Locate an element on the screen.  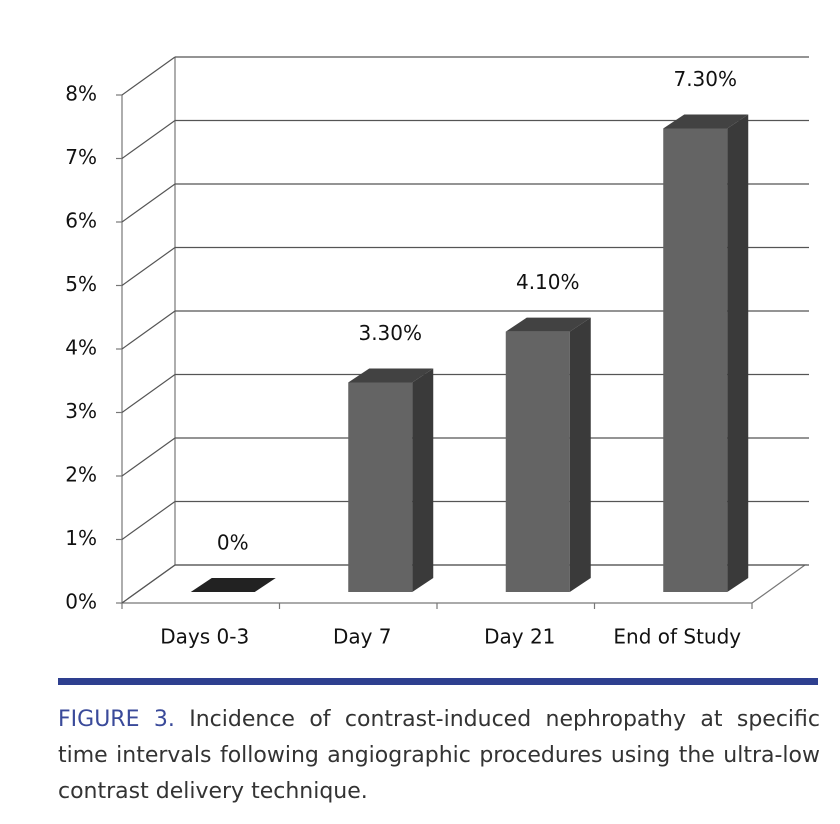
y-tick-label: 4% is located at coordinates (81, 348).